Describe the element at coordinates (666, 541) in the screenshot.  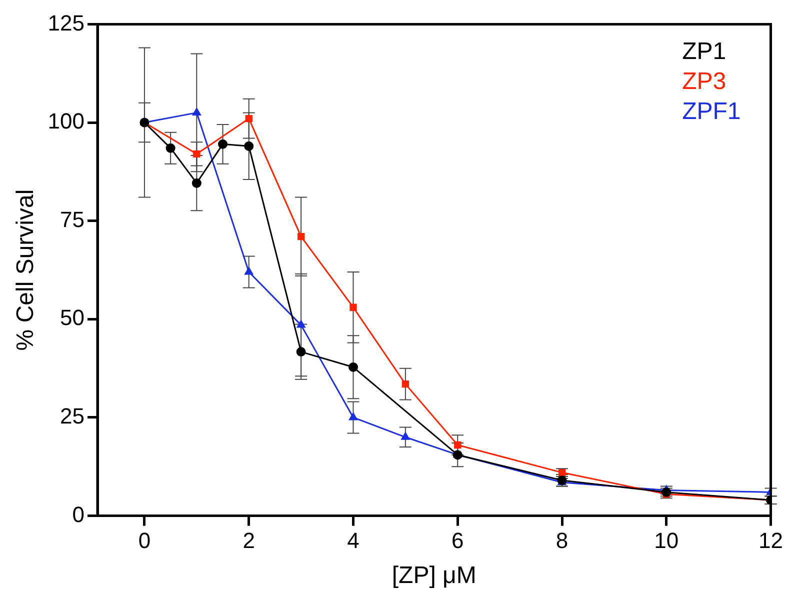
I see `x-tick-label: 10` at that location.